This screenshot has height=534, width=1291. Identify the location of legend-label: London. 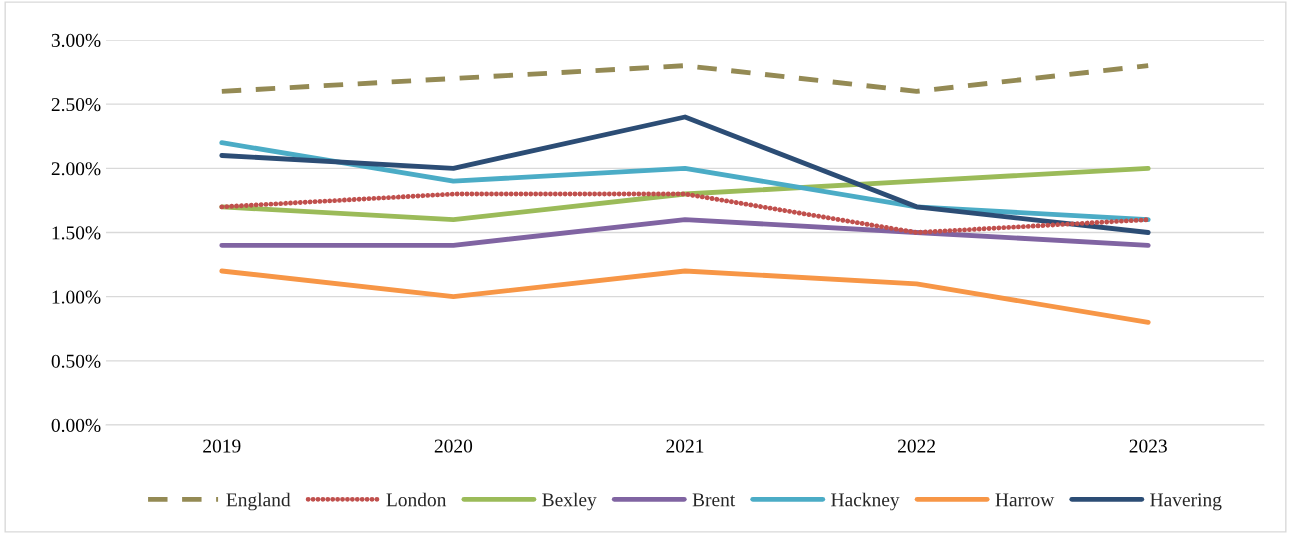
(416, 499).